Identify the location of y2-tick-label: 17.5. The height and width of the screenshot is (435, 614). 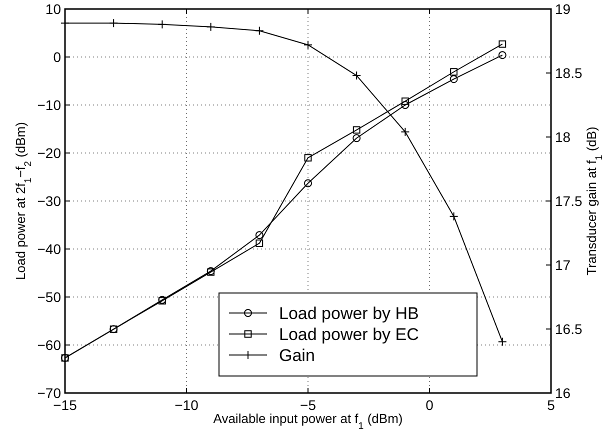
(568, 201).